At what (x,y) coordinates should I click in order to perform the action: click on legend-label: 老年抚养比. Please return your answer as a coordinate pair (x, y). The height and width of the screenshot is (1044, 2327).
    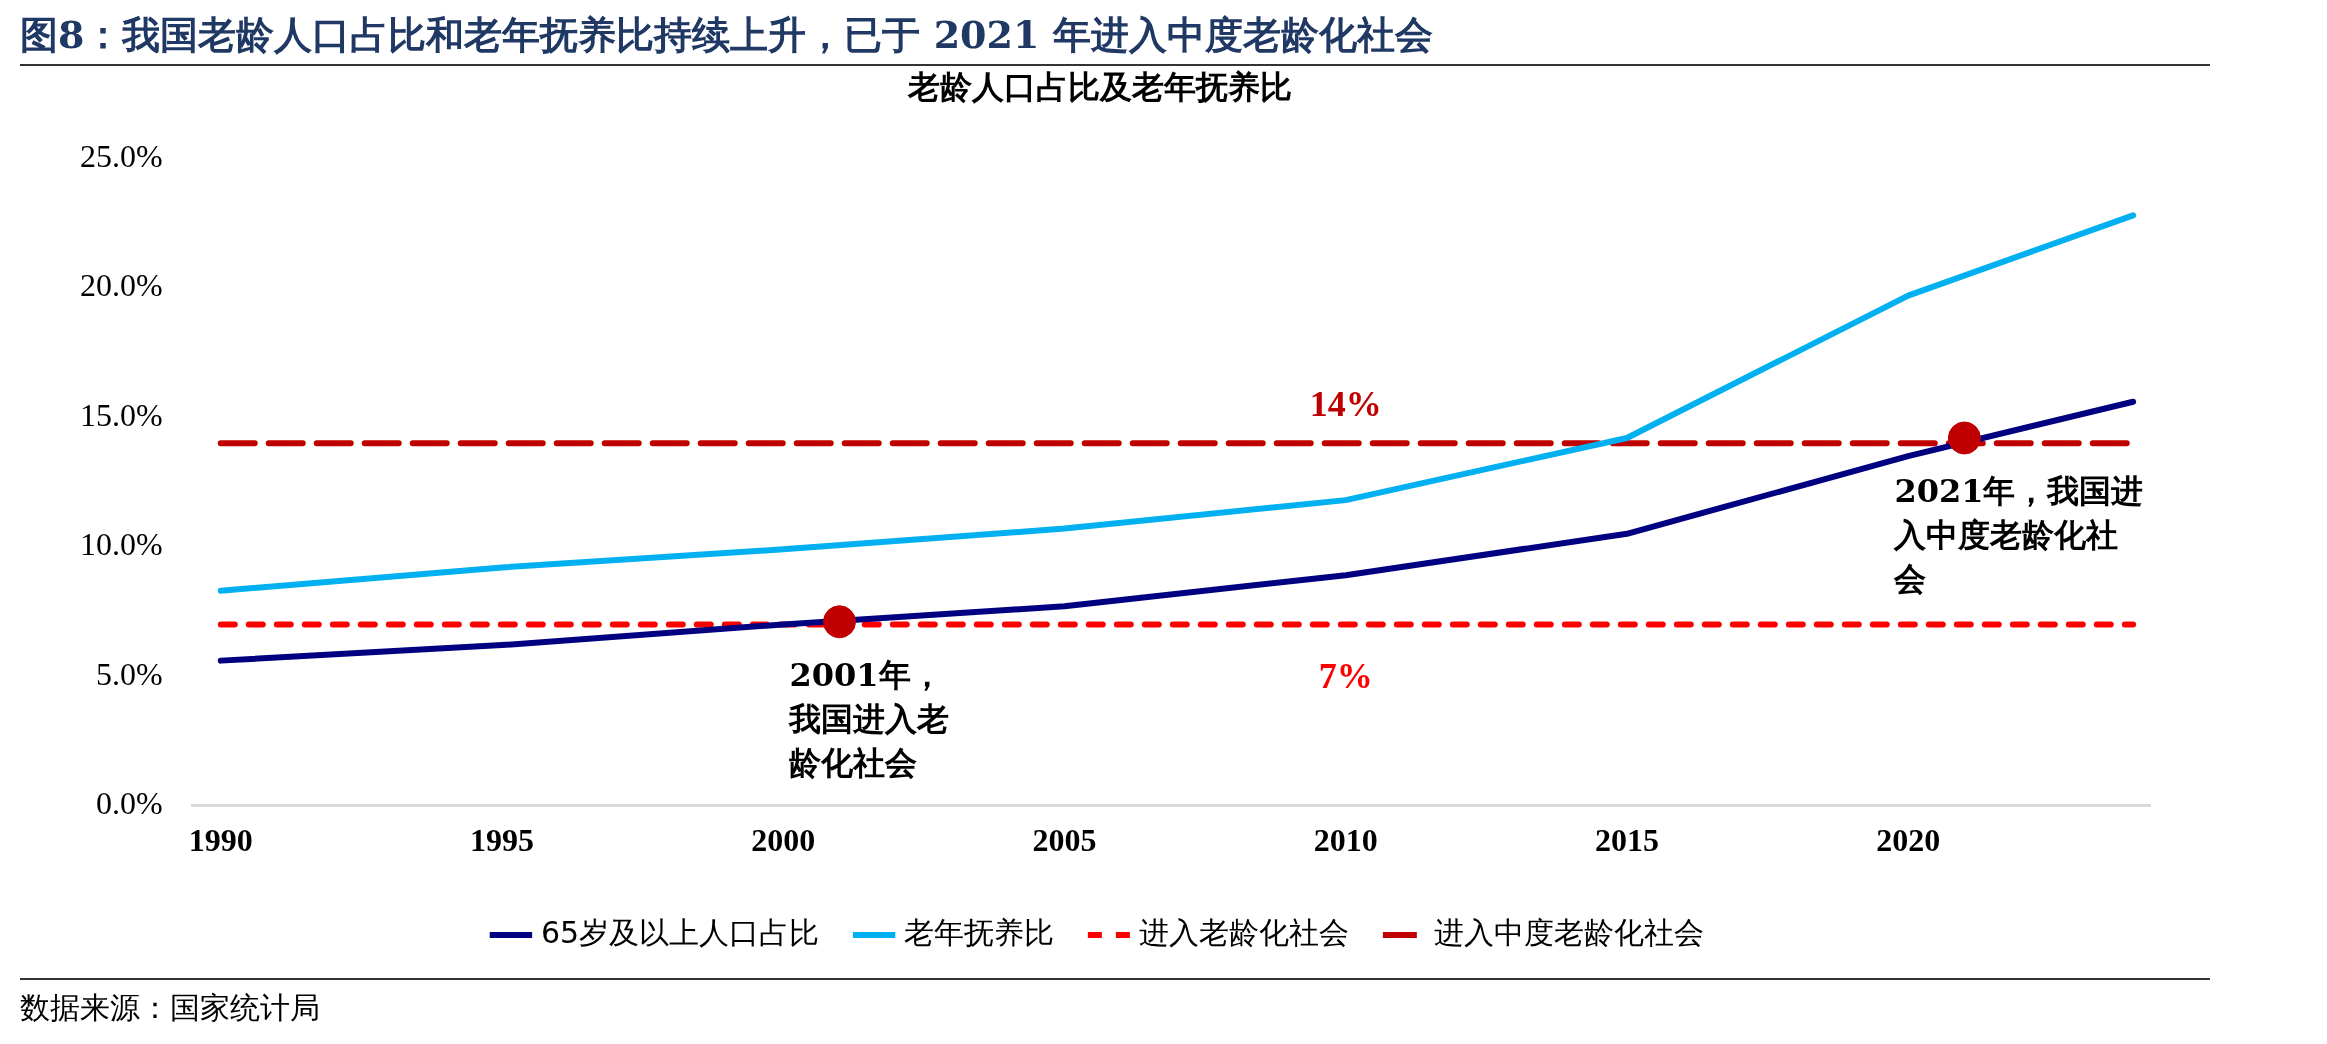
    Looking at the image, I should click on (979, 932).